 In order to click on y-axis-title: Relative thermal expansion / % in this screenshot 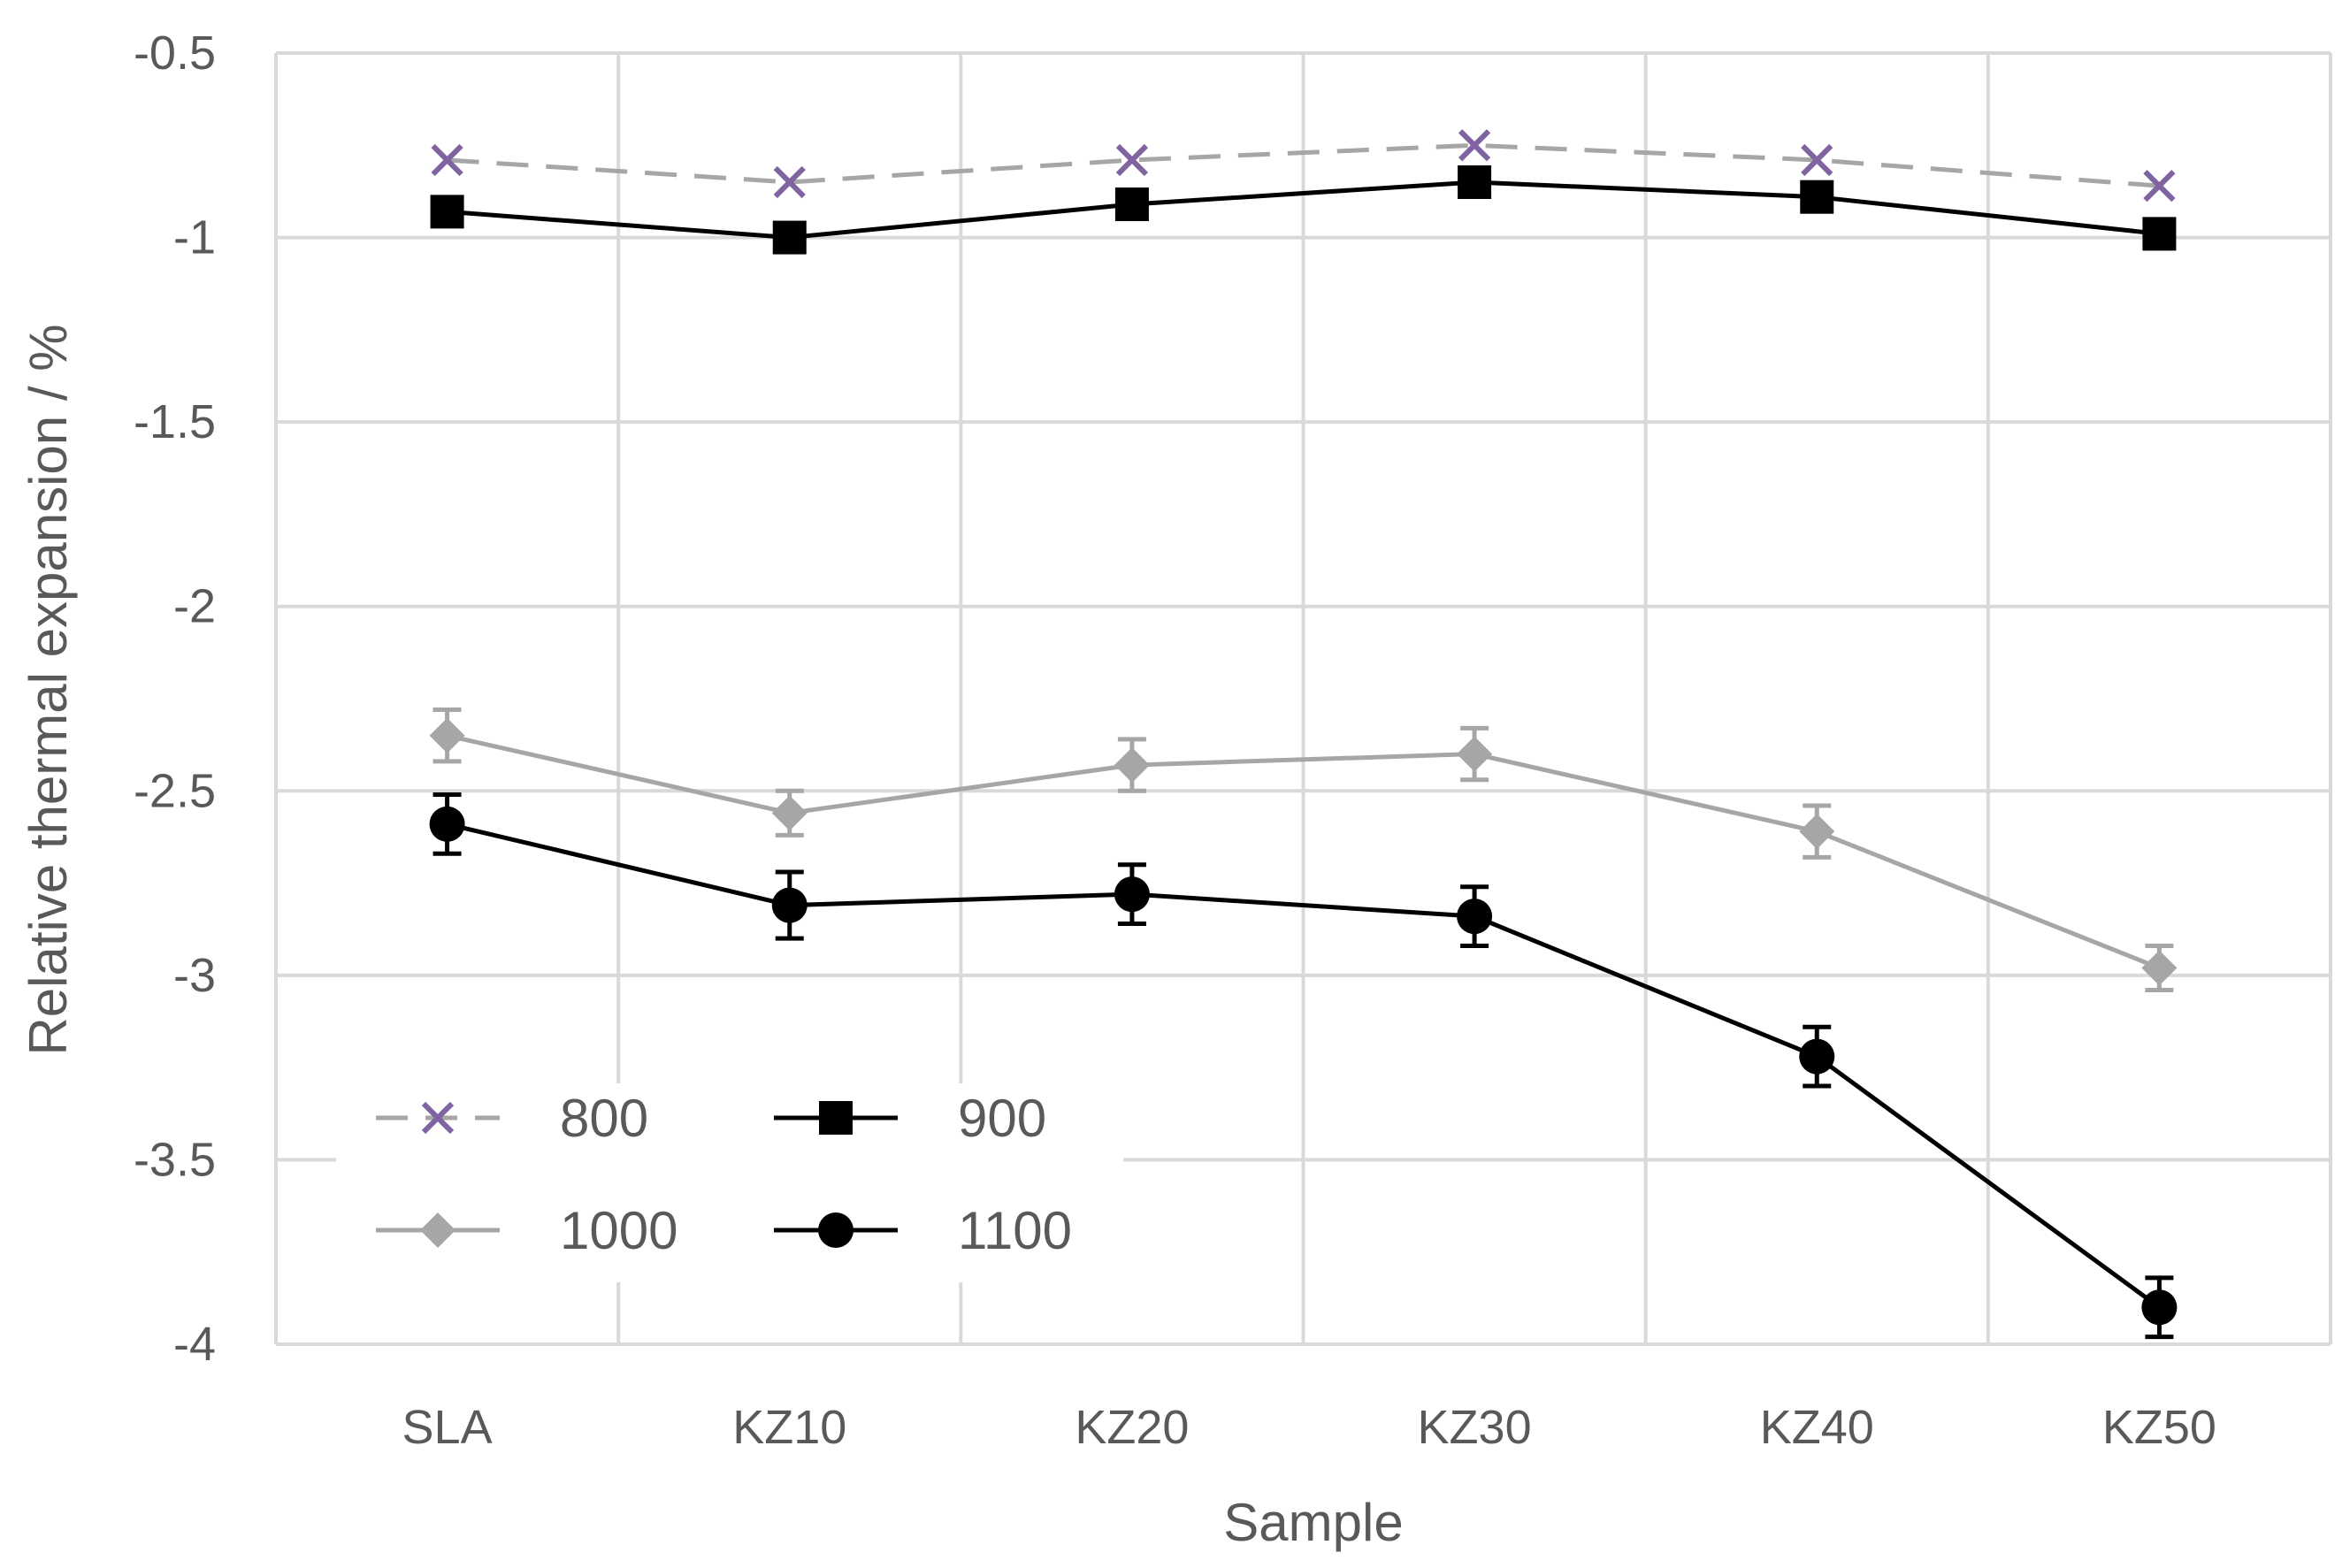, I will do `click(48, 689)`.